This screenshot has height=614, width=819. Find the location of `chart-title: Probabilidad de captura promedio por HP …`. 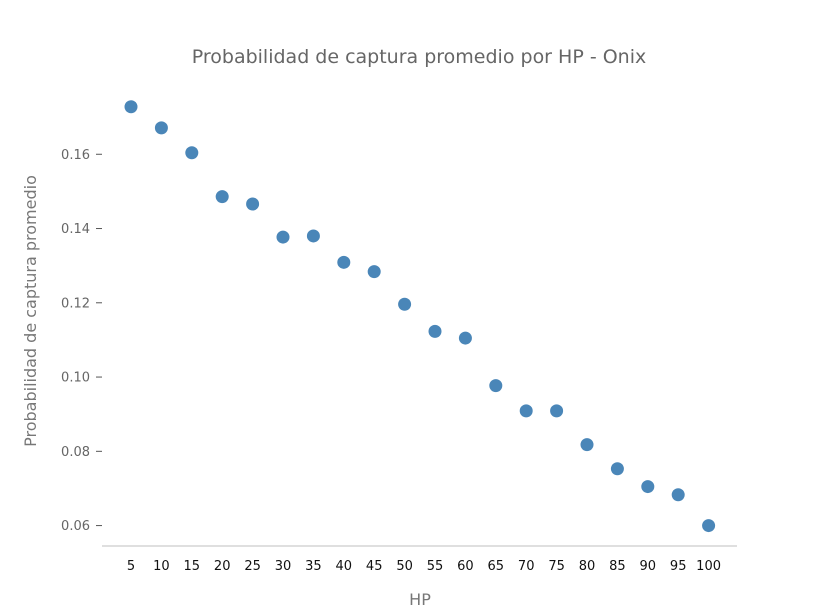

chart-title: Probabilidad de captura promedio por HP … is located at coordinates (419, 57).